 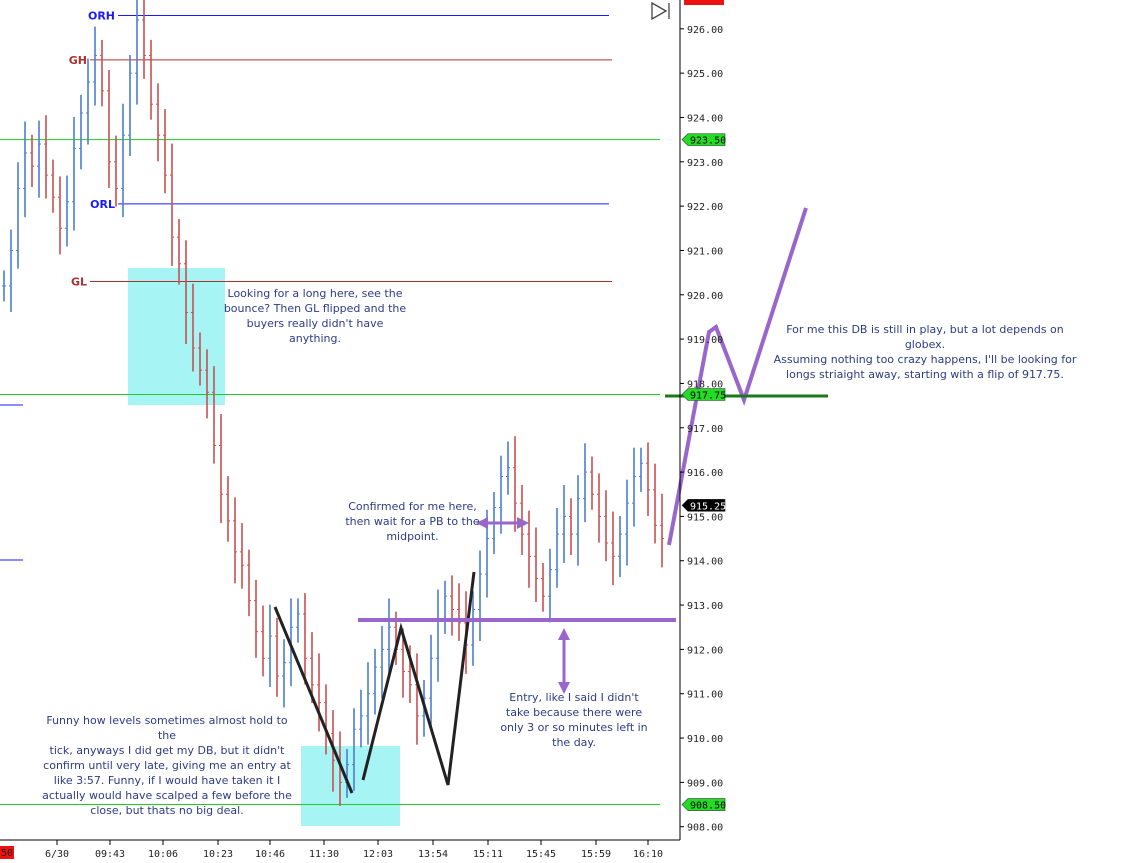 I want to click on level-label: ORL, so click(x=102, y=204).